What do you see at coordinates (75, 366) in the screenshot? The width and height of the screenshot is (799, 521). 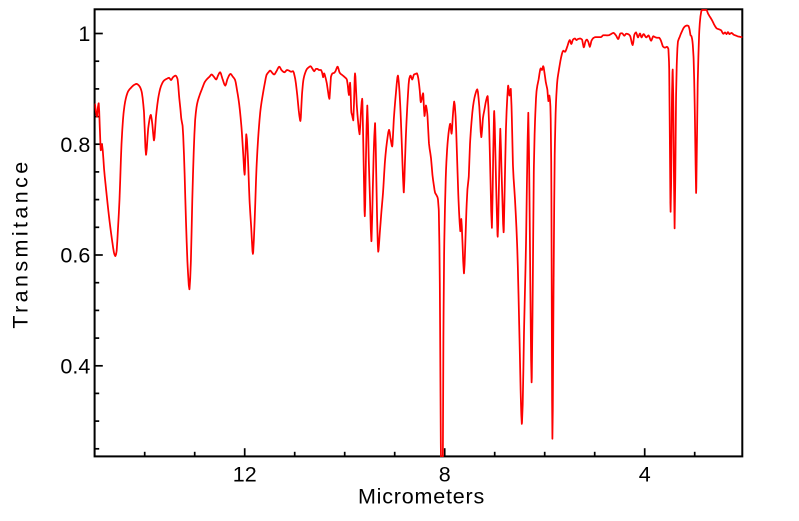 I see `svg-text: 0.4` at bounding box center [75, 366].